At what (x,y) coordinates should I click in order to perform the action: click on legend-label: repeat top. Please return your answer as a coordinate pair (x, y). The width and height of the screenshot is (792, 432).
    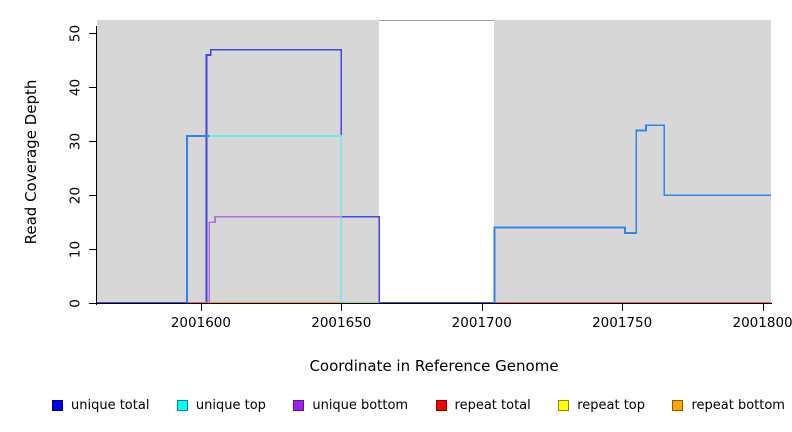
    Looking at the image, I should click on (611, 405).